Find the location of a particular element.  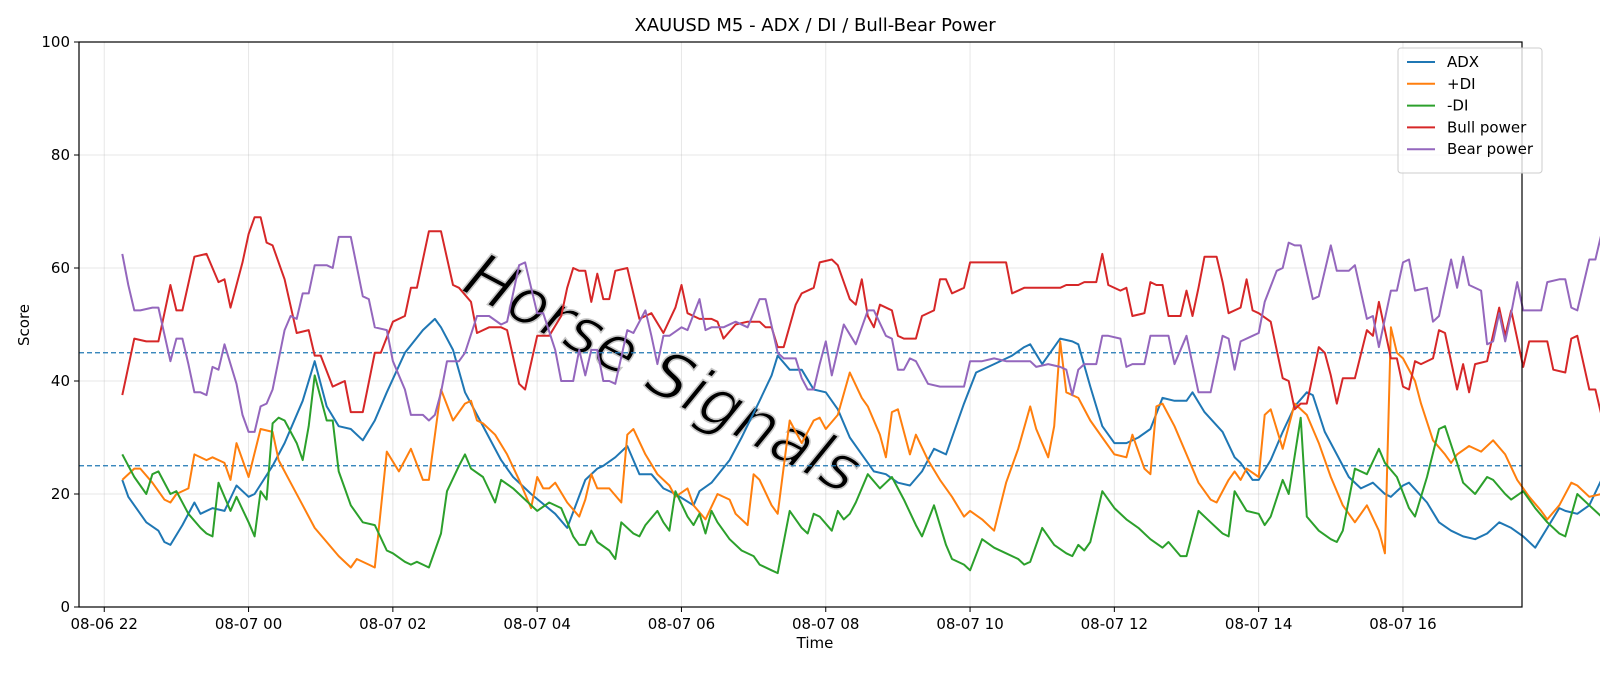

legend-label: Bull power is located at coordinates (1487, 127).